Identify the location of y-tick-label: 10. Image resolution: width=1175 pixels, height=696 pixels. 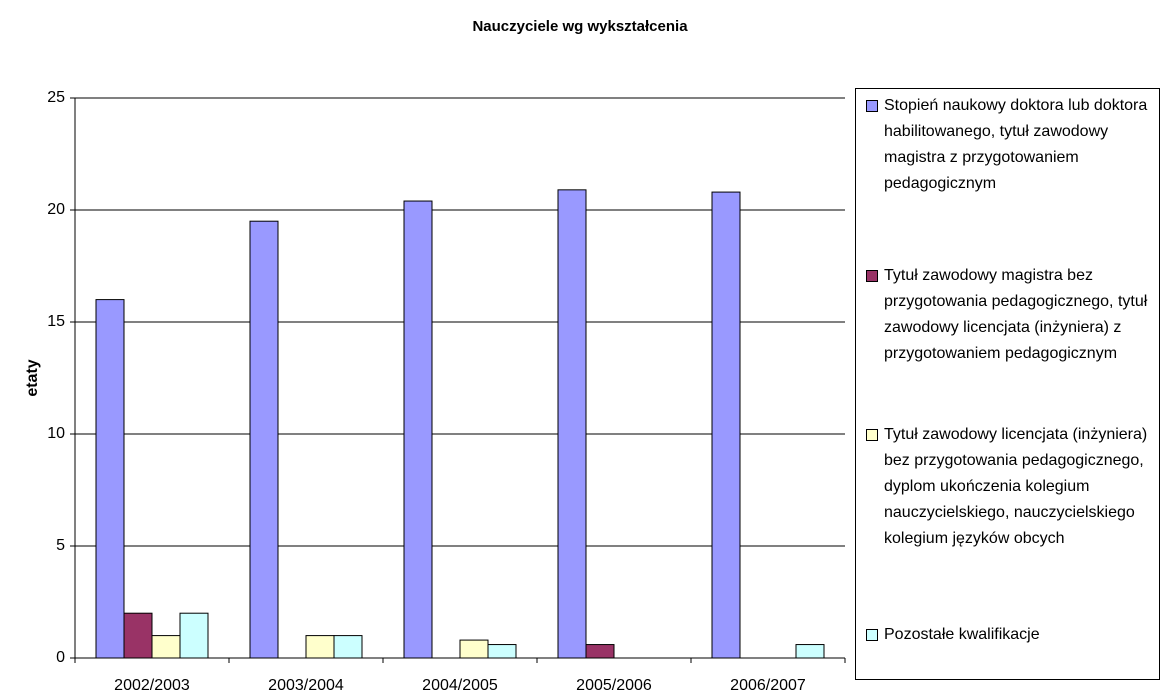
(56, 433).